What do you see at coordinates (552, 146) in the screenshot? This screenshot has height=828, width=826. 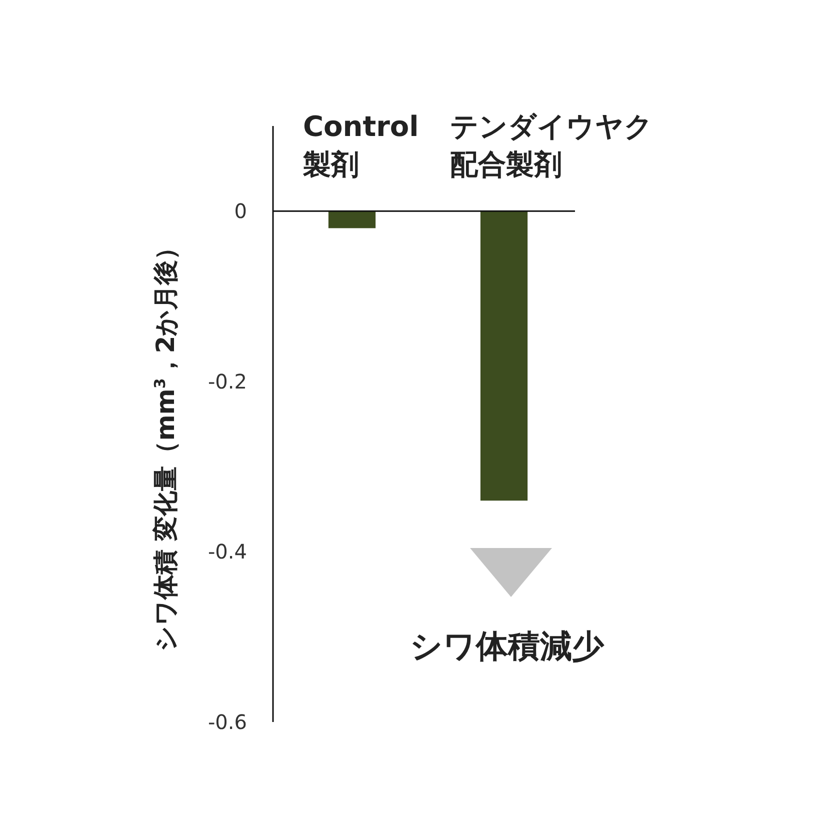 I see `x-tick-label: テンダイウヤク配合製剤` at bounding box center [552, 146].